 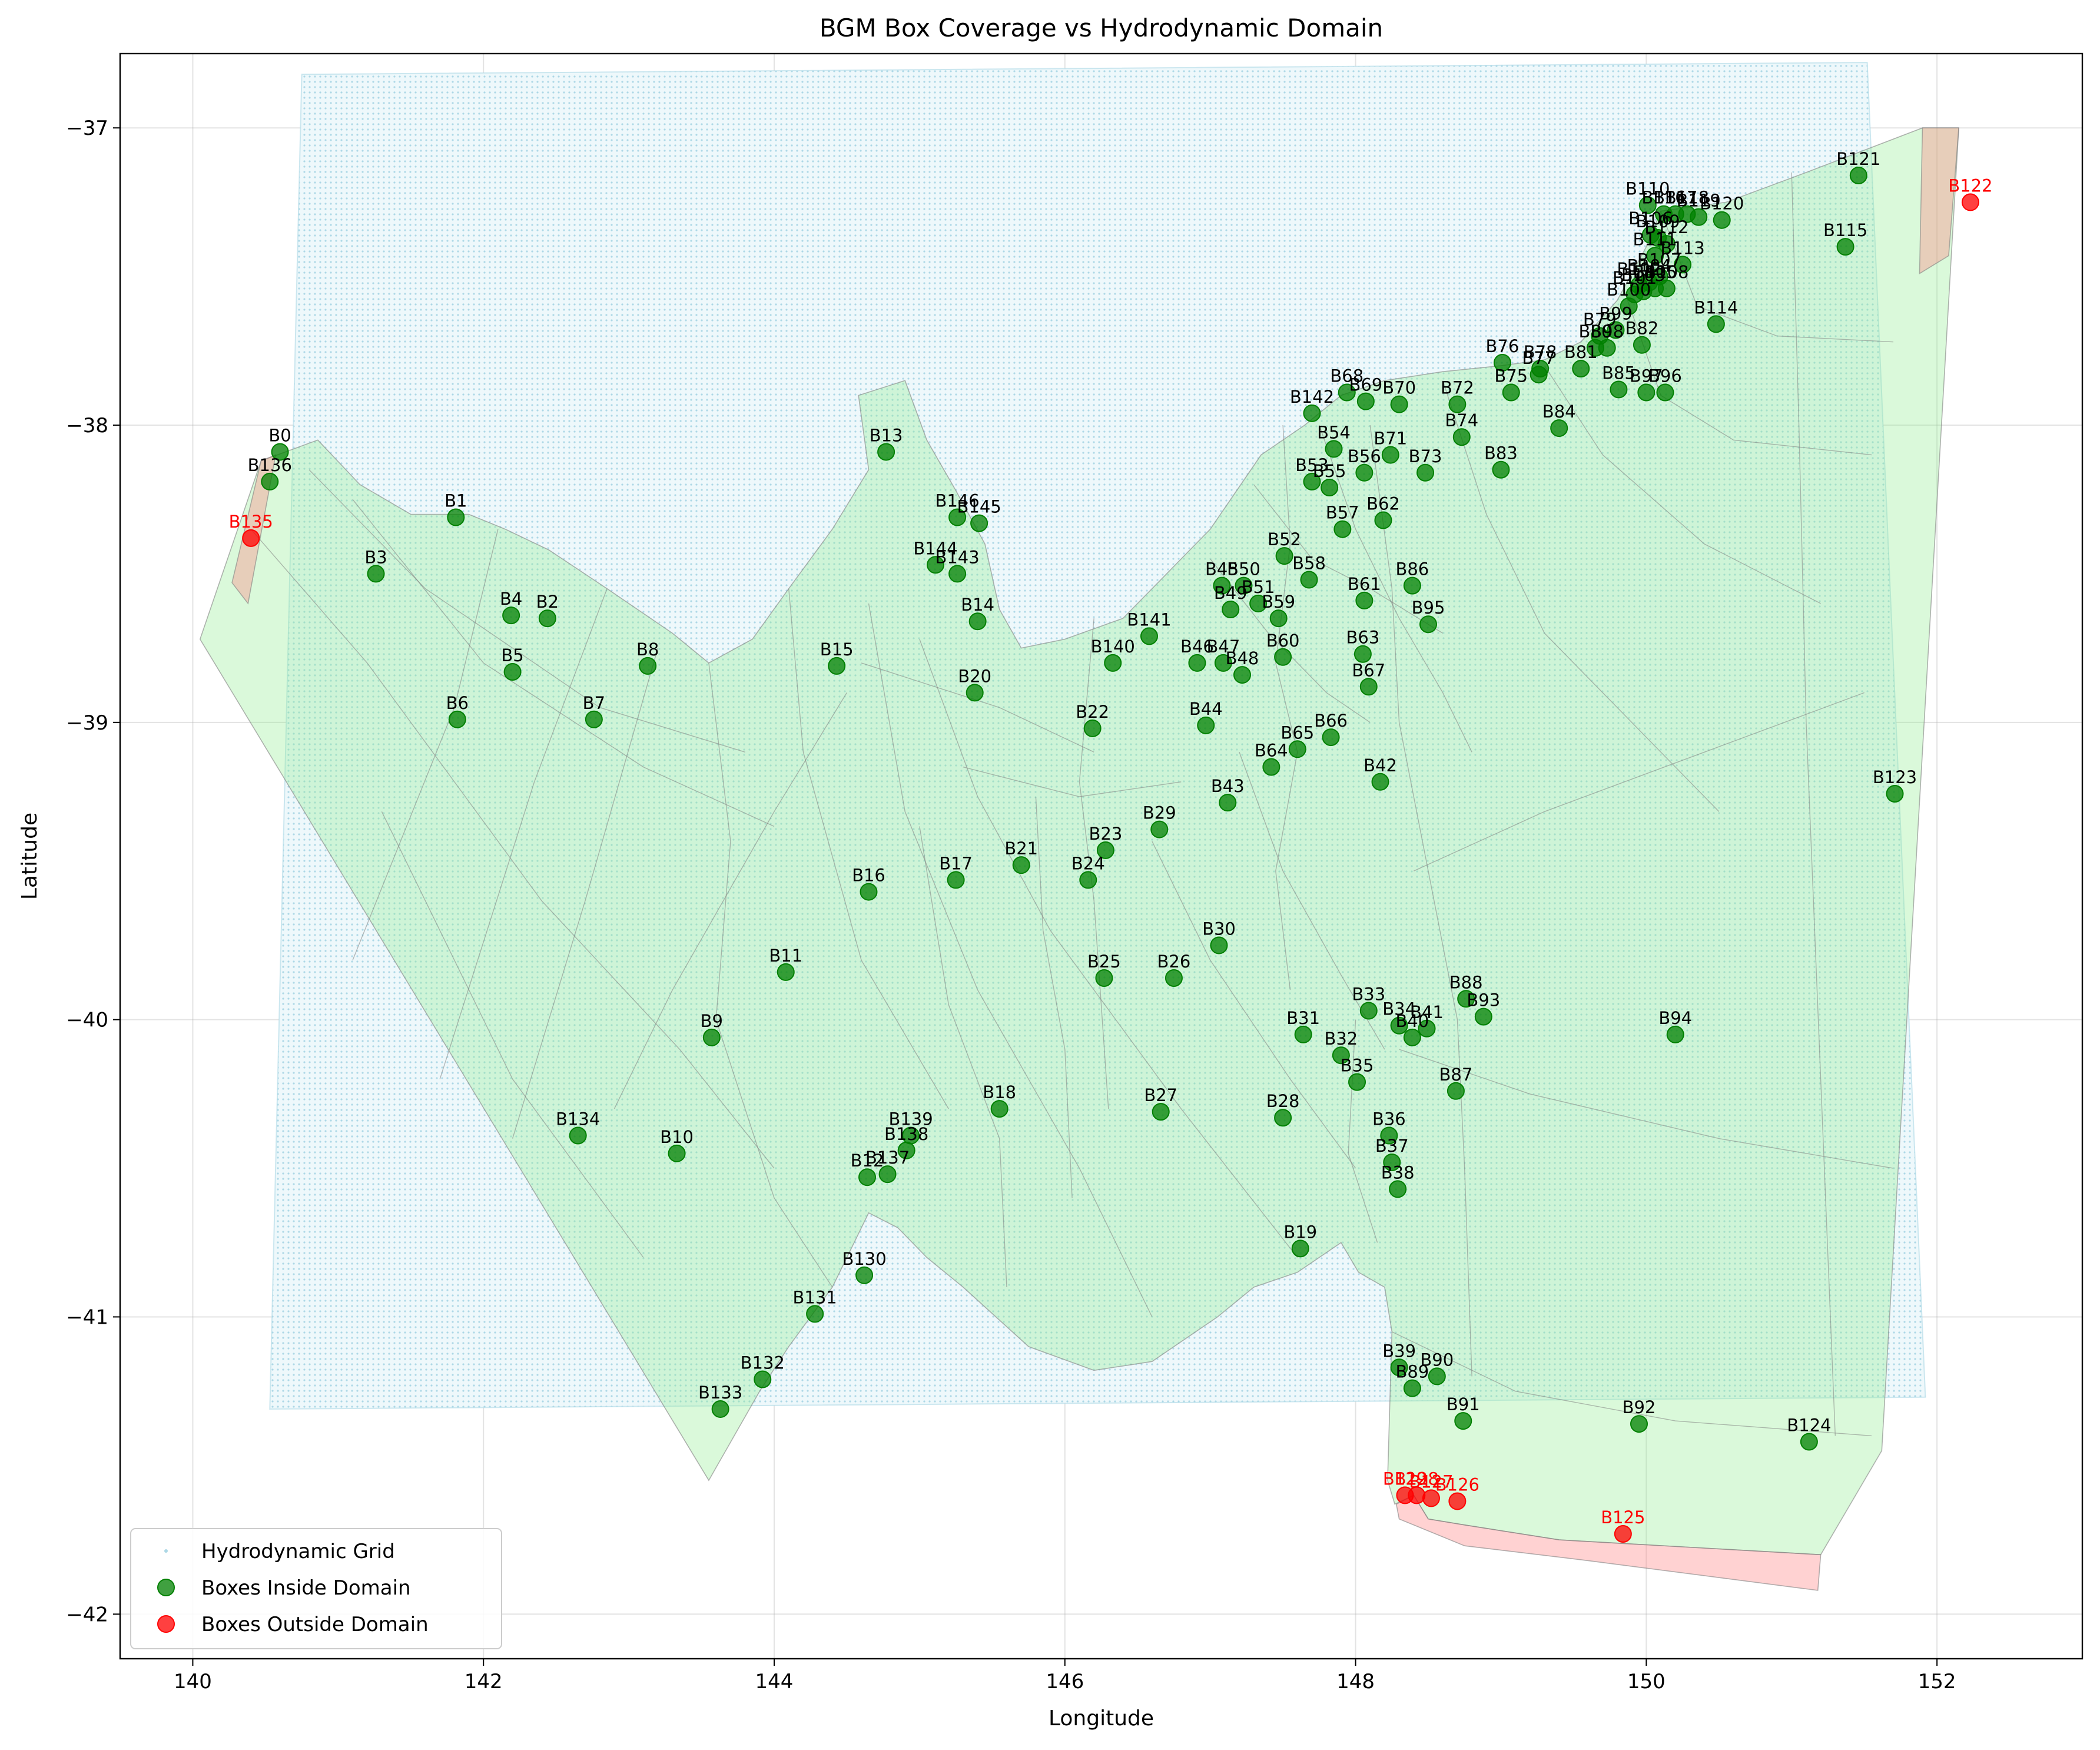 I want to click on inside-box-label: B79, so click(x=1600, y=320).